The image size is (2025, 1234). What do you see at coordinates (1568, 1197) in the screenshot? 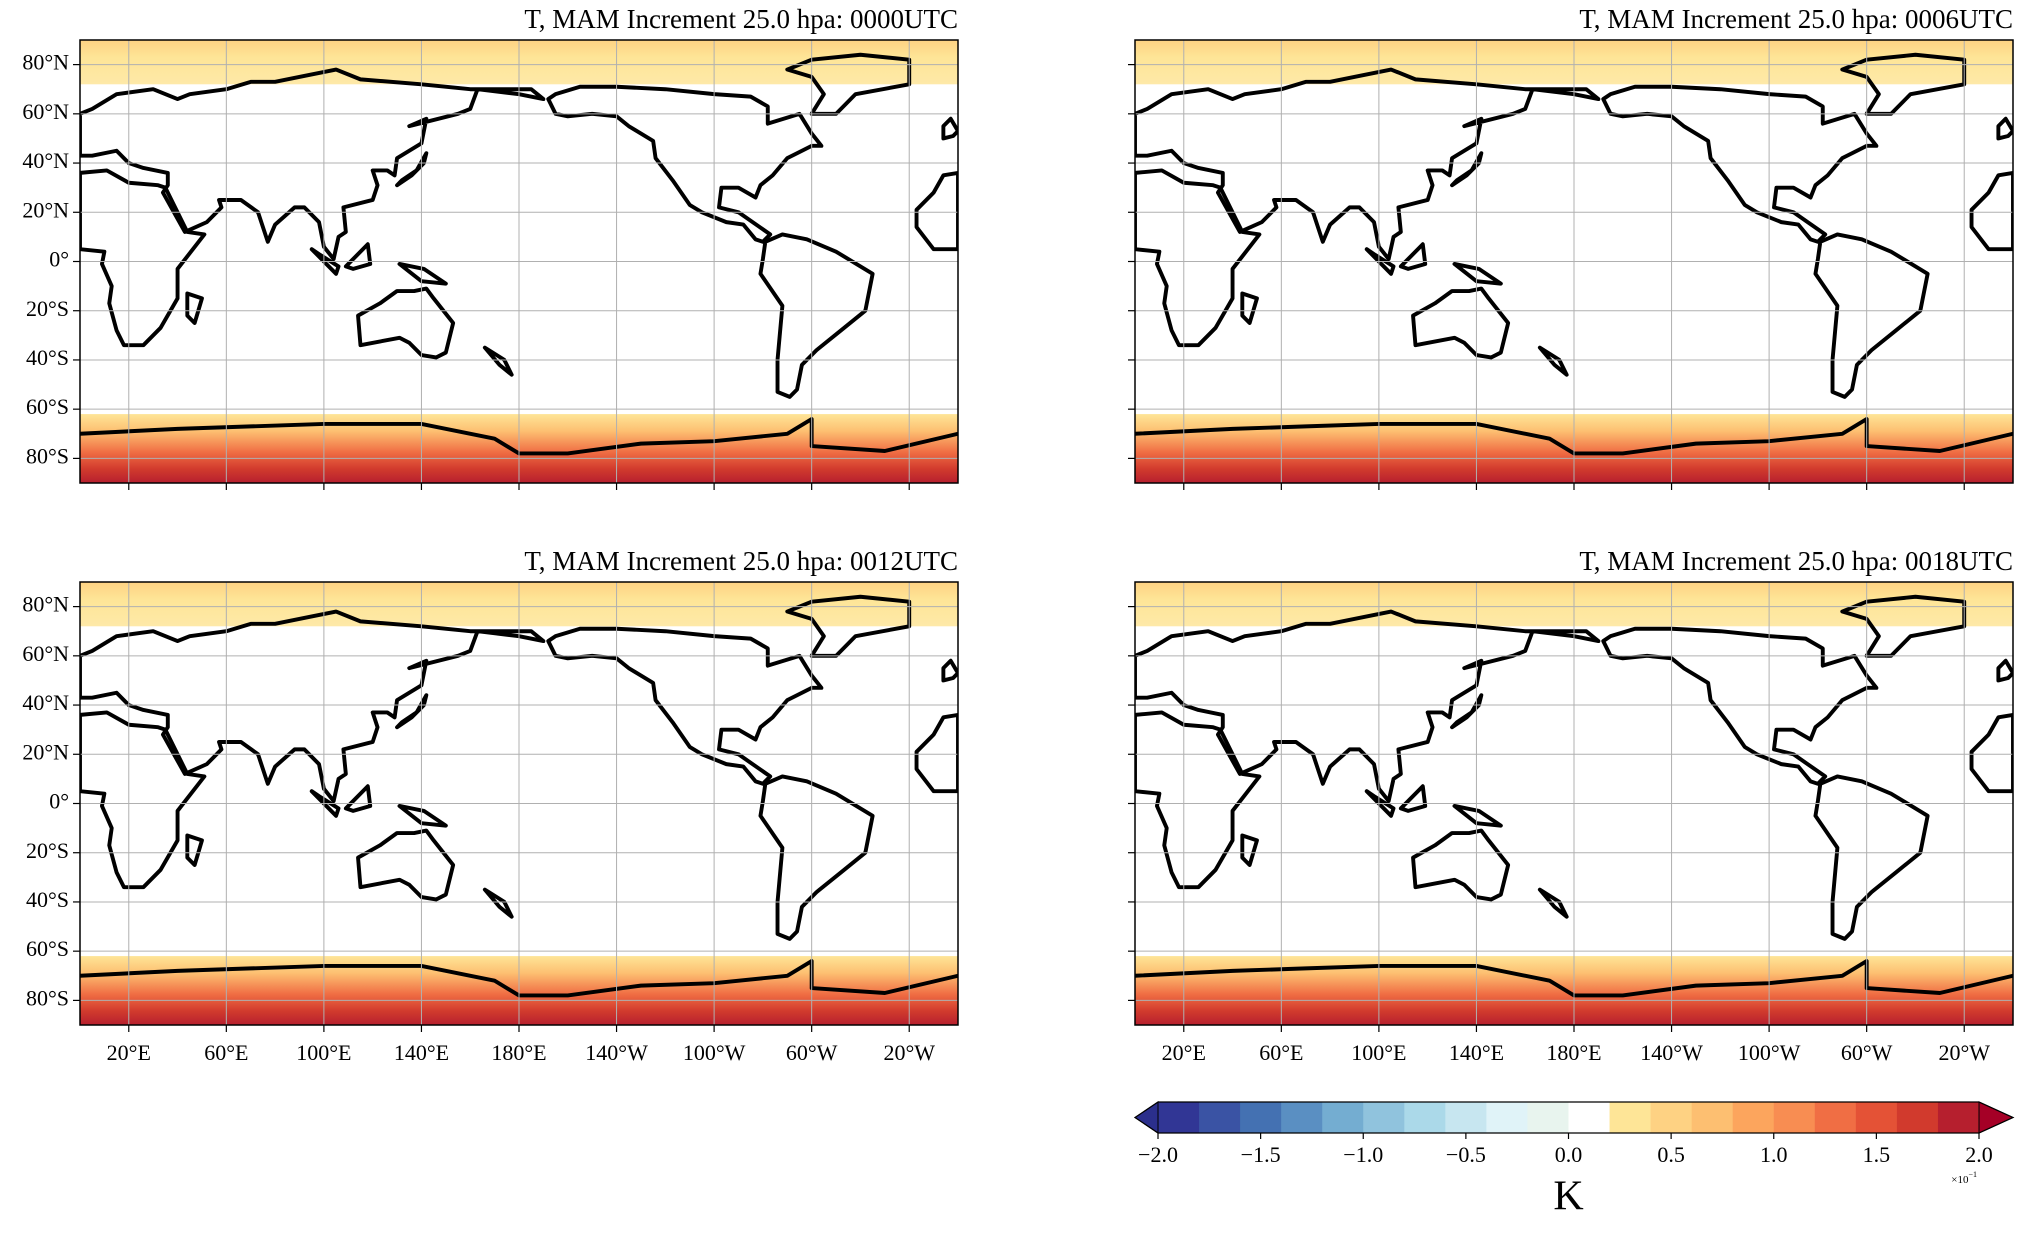
I see `colorbar-label: K` at bounding box center [1568, 1197].